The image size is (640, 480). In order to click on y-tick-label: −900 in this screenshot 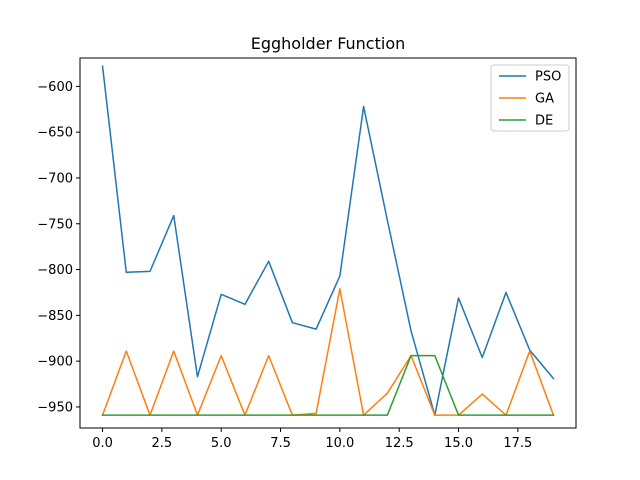, I will do `click(55, 362)`.